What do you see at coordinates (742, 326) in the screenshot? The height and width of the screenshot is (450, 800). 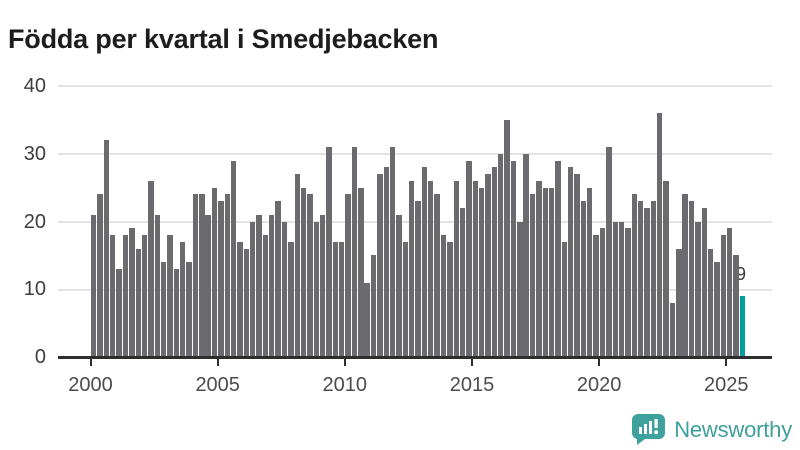 I see `bar-highlight` at bounding box center [742, 326].